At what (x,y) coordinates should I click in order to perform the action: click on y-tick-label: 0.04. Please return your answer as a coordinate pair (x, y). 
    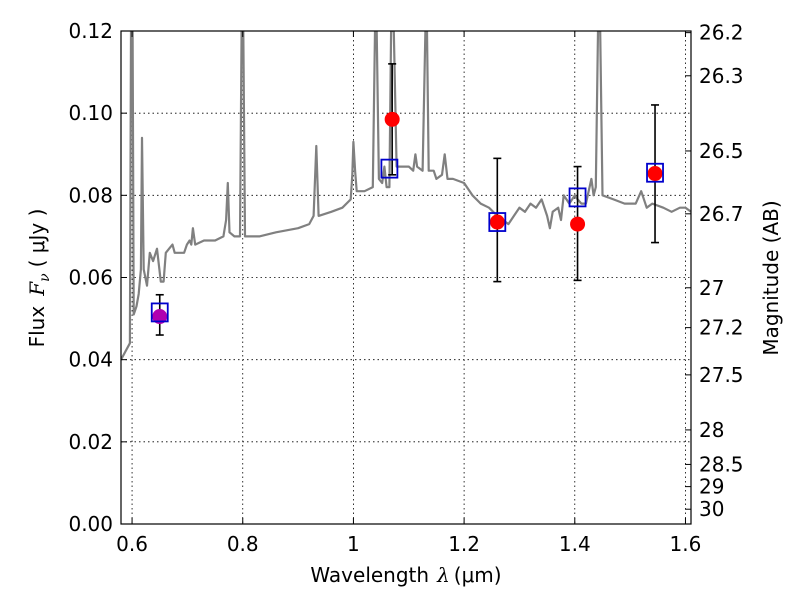
    Looking at the image, I should click on (90, 360).